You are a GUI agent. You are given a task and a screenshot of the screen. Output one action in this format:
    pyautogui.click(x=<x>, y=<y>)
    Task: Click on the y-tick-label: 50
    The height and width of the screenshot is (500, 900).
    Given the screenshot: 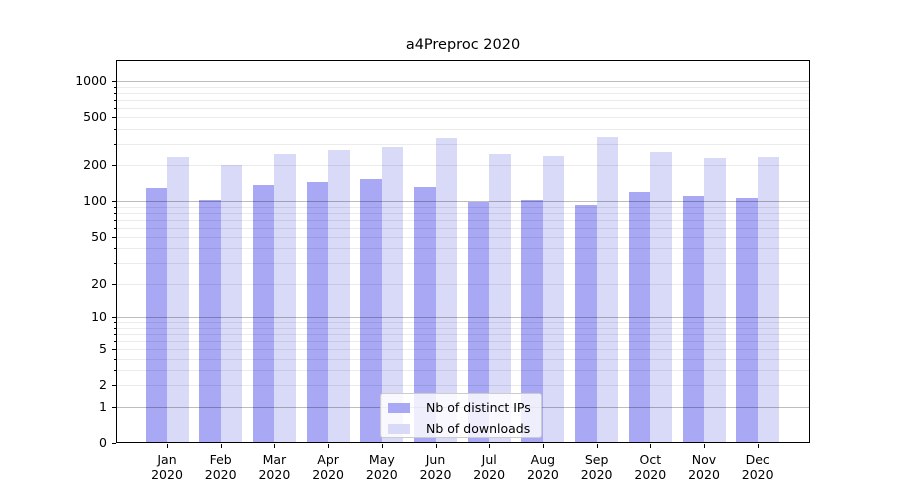 What is the action you would take?
    pyautogui.click(x=99, y=236)
    